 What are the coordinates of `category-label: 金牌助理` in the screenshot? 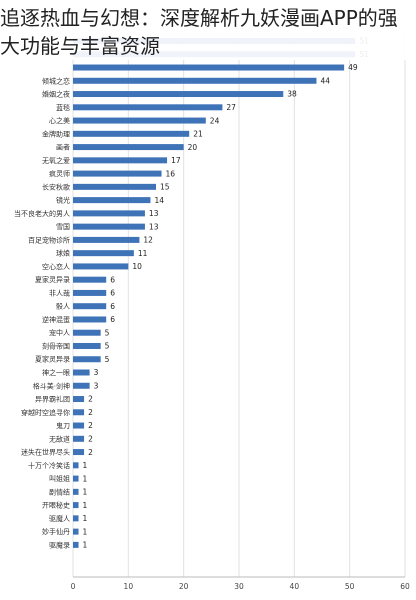 It's located at (56, 133).